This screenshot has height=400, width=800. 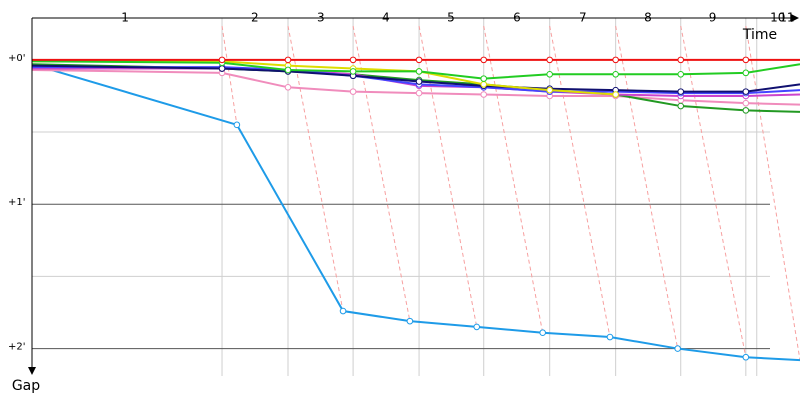 What do you see at coordinates (17, 202) in the screenshot?
I see `y-tick-label: +1'` at bounding box center [17, 202].